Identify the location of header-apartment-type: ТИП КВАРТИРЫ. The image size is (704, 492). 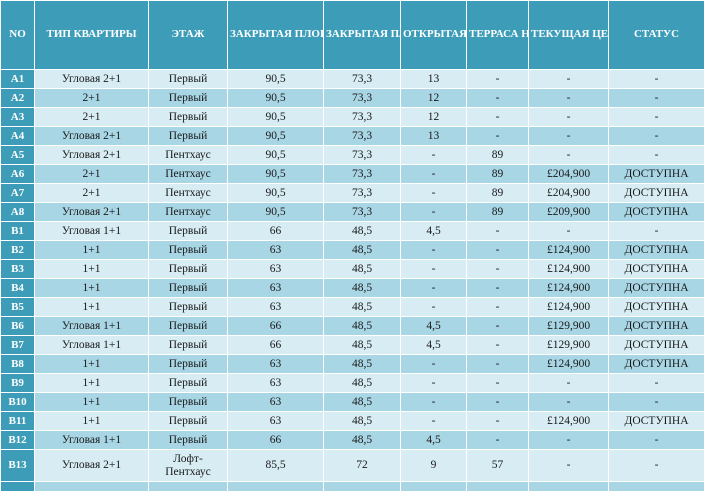
(92, 35).